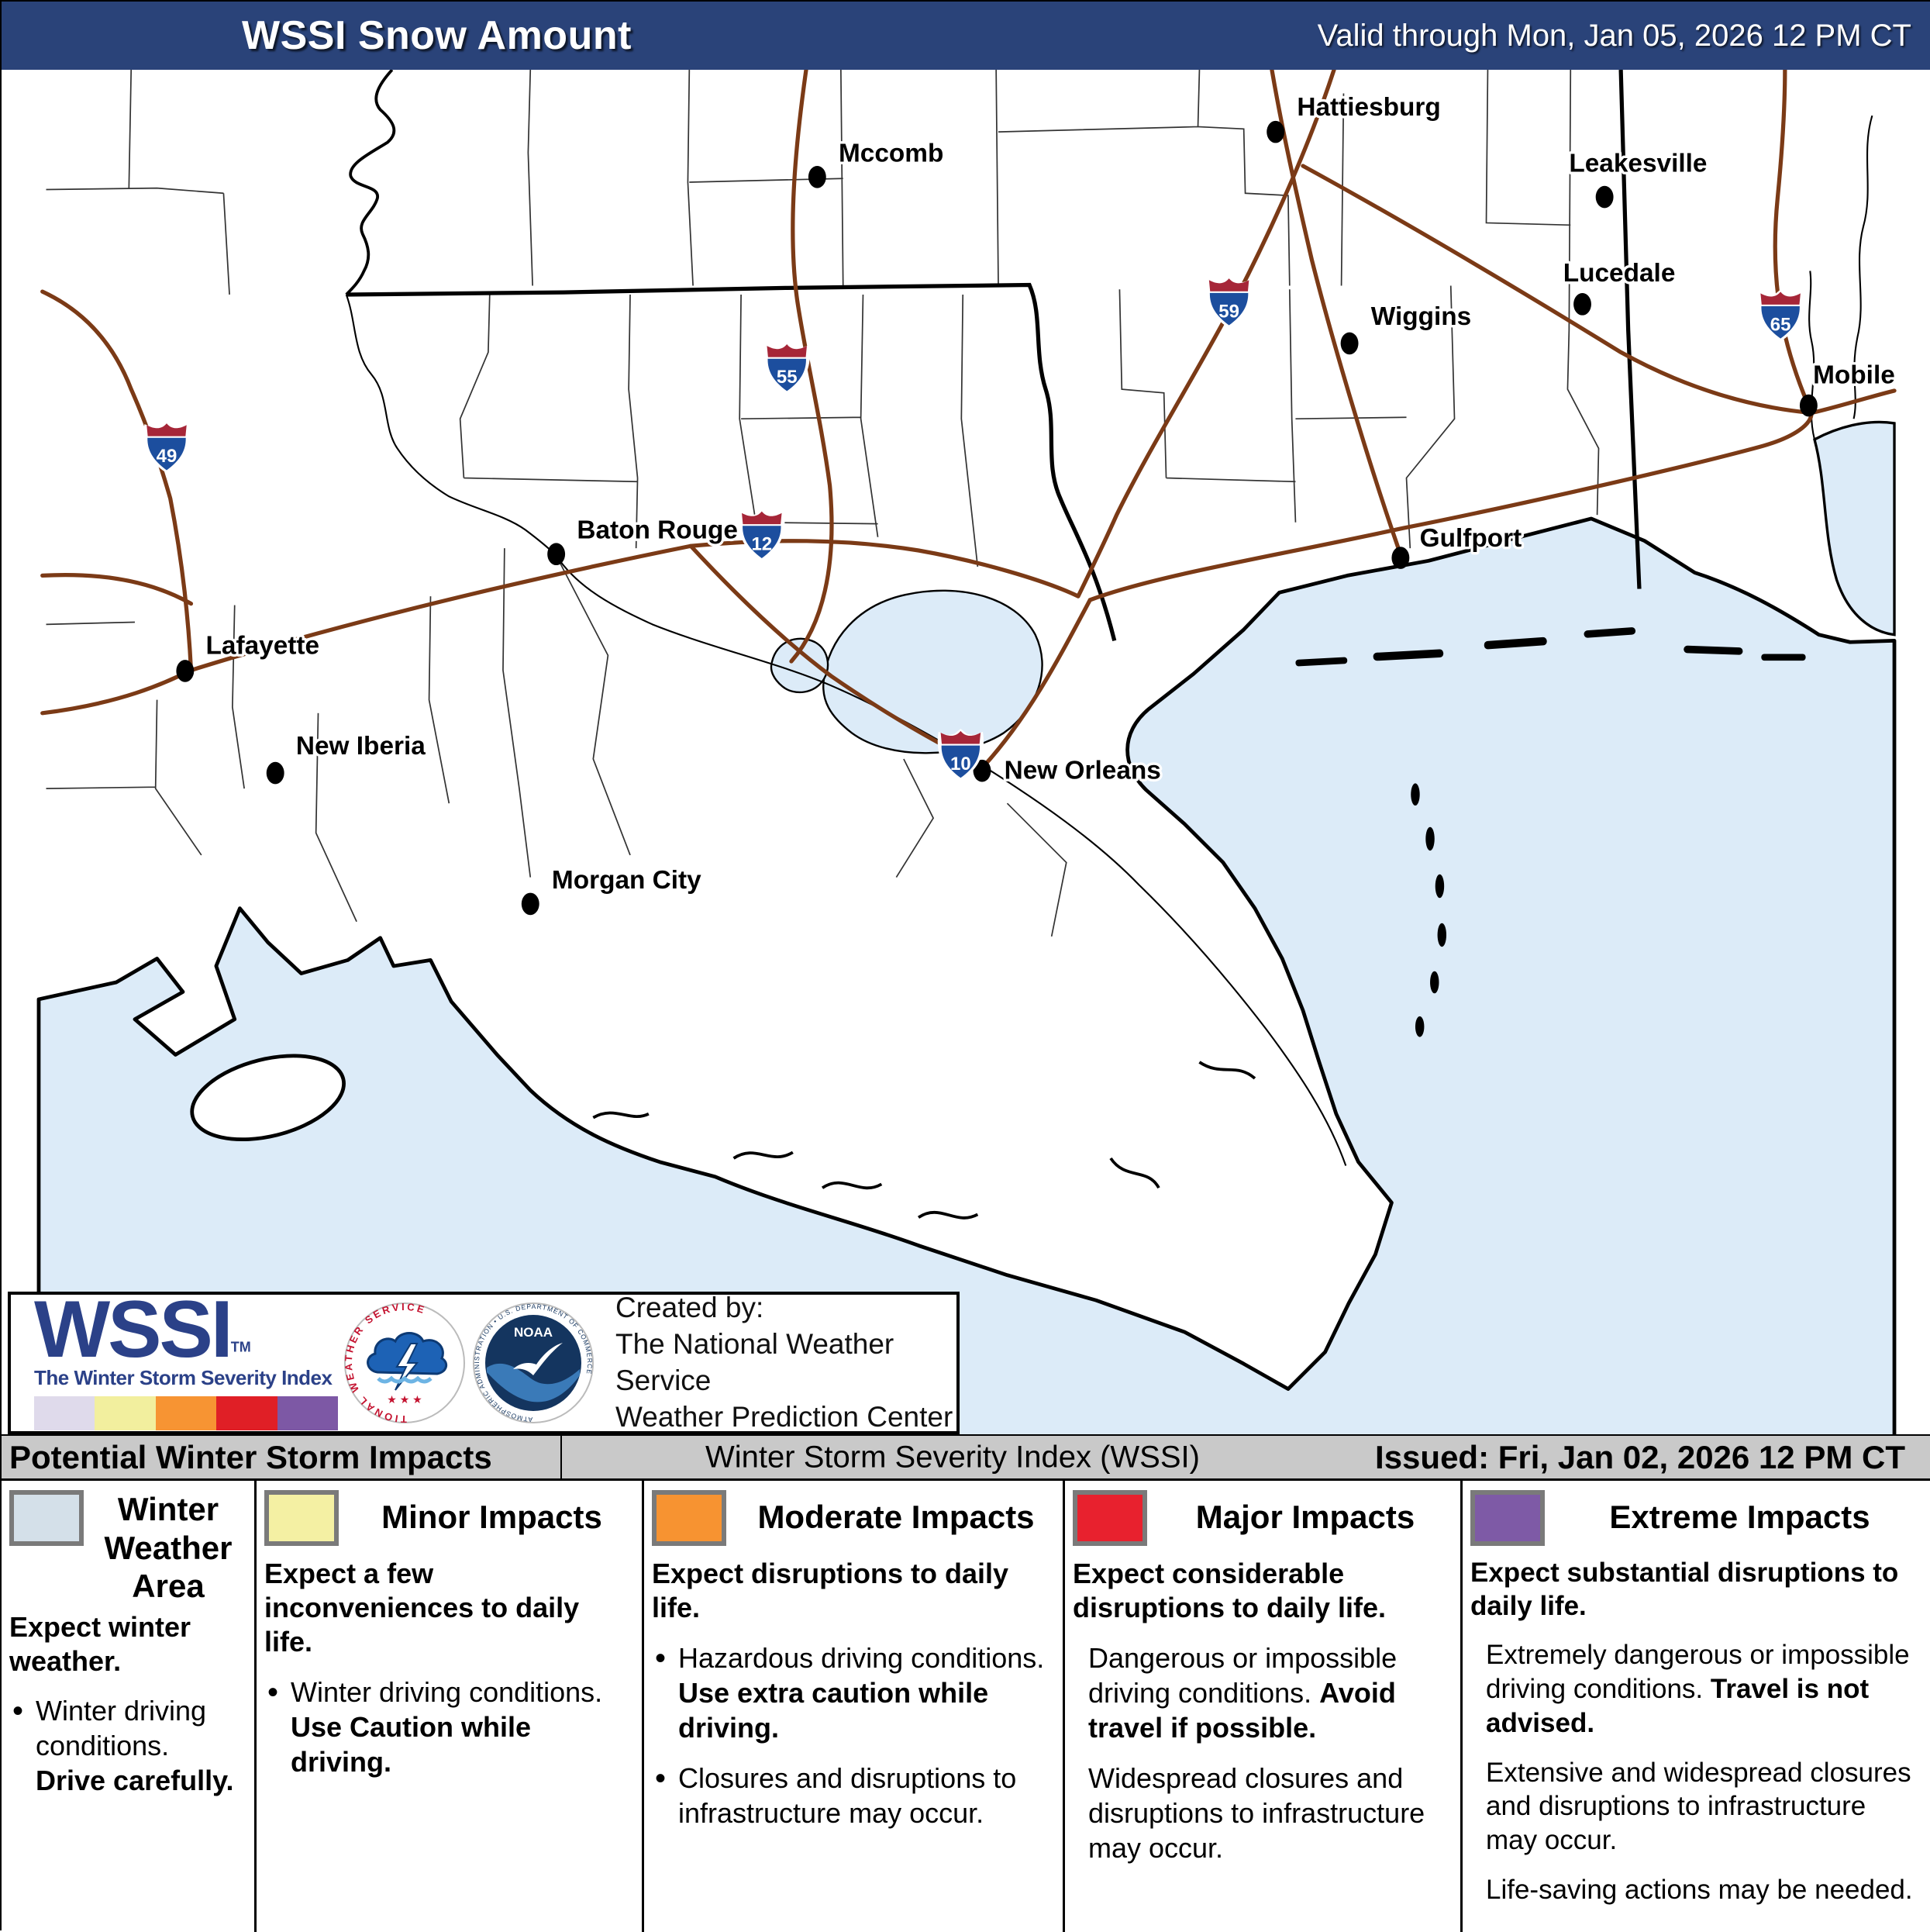  Describe the element at coordinates (1640, 1456) in the screenshot. I see `issued-timestamp: Issued: Fri, Jan 02, 2026 12 PM CT` at that location.